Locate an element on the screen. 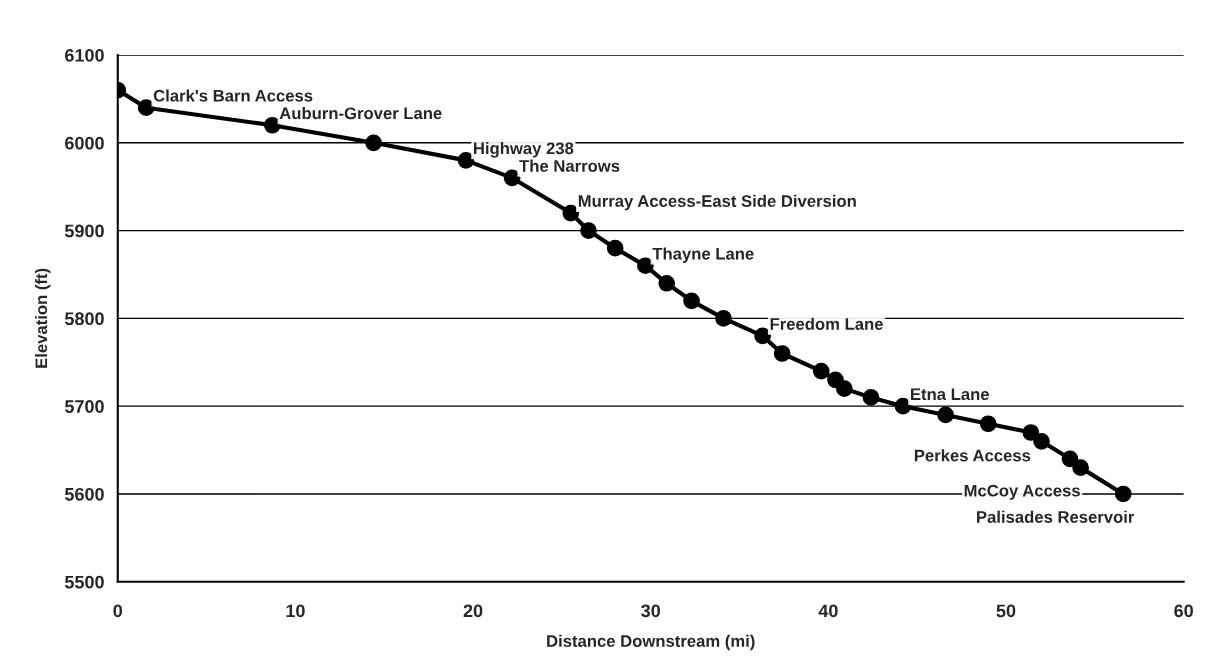  x-tick-label: 30 is located at coordinates (651, 611).